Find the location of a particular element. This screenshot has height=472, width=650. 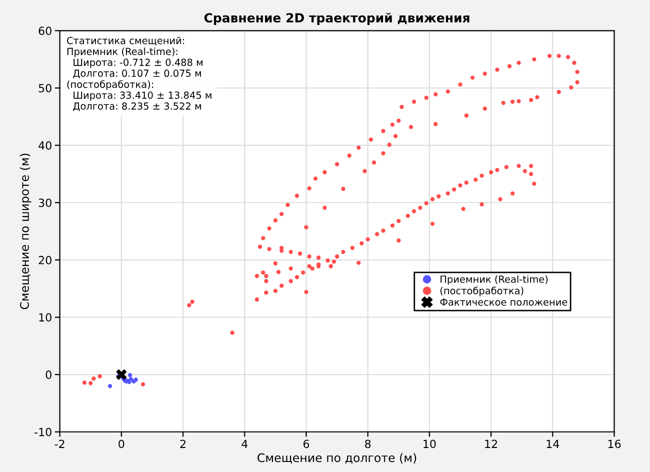

y-axis-title: Смещение по широте (м) is located at coordinates (26, 232).